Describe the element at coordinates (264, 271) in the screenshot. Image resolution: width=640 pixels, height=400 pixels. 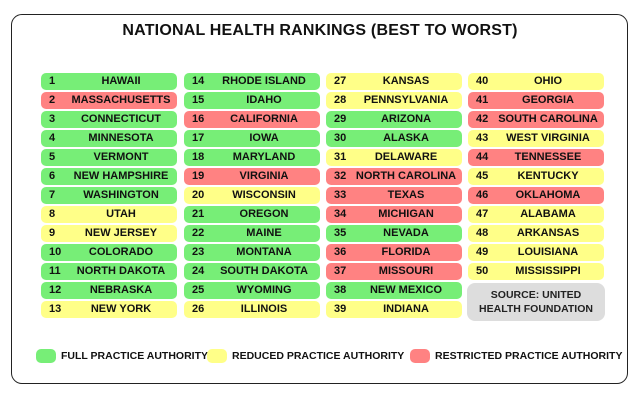
I see `state-name: SOUTH DAKOTA` at that location.